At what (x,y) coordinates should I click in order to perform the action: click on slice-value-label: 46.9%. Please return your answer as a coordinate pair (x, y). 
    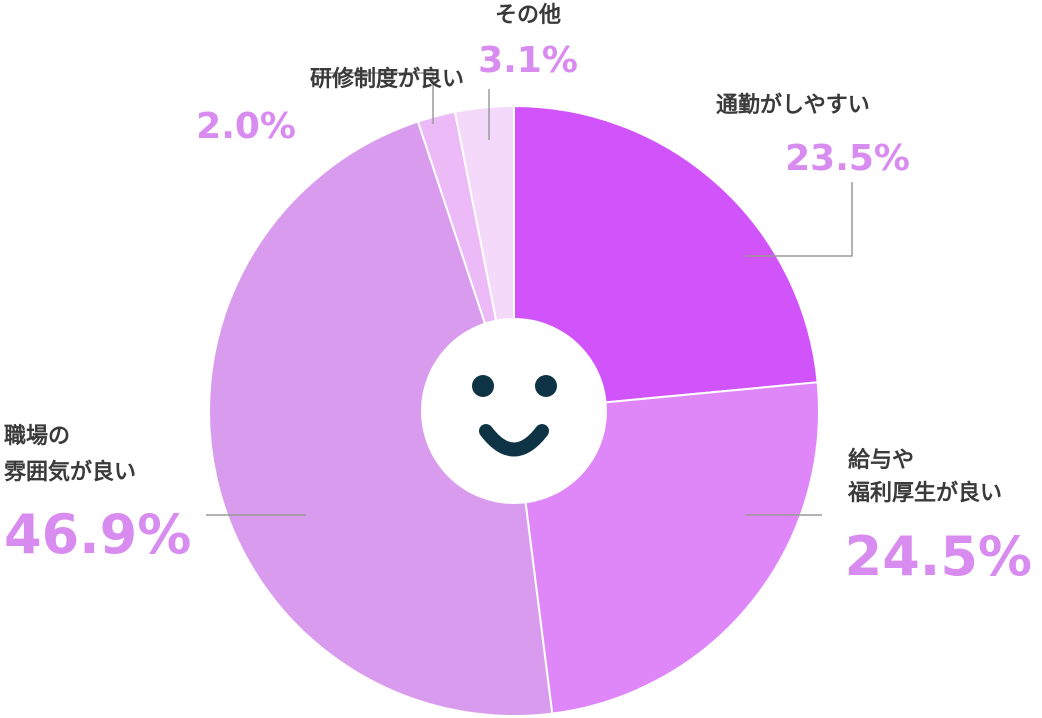
    Looking at the image, I should click on (97, 534).